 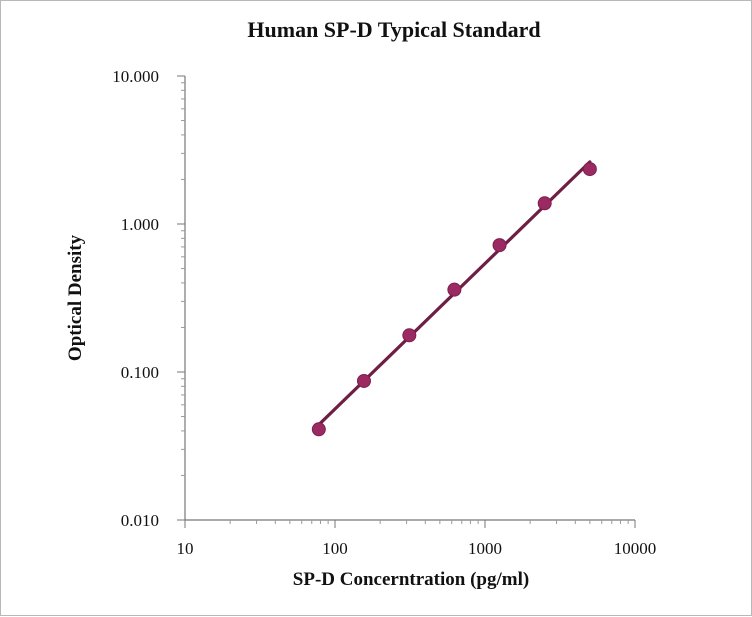 I want to click on y-axis-label: Optical Density, so click(x=75, y=297).